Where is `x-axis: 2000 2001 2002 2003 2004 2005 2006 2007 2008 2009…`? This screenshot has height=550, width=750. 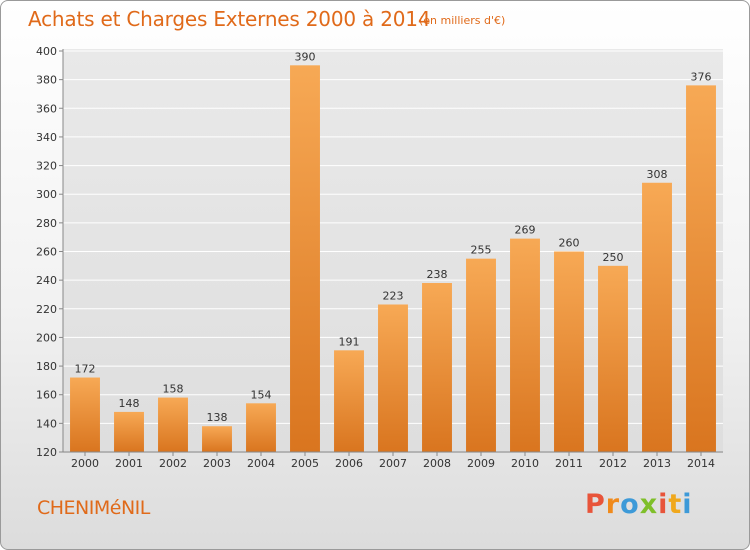 x-axis: 2000 2001 2002 2003 2004 2005 2006 2007 2008 2009… is located at coordinates (393, 460).